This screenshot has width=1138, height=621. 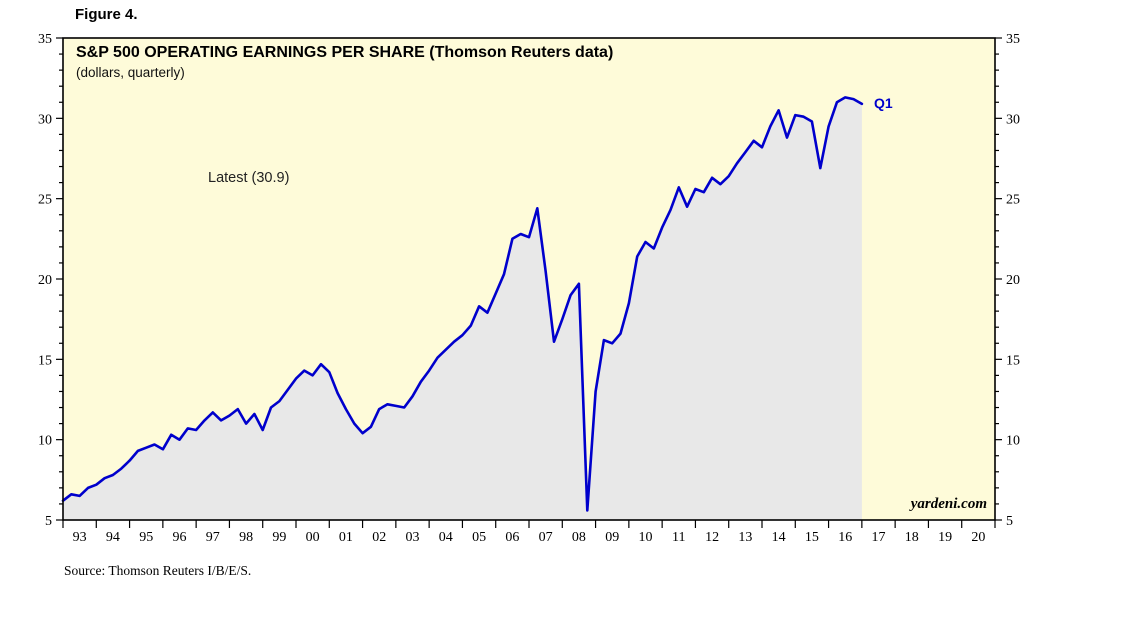 I want to click on svg-text: 94, so click(x=113, y=537).